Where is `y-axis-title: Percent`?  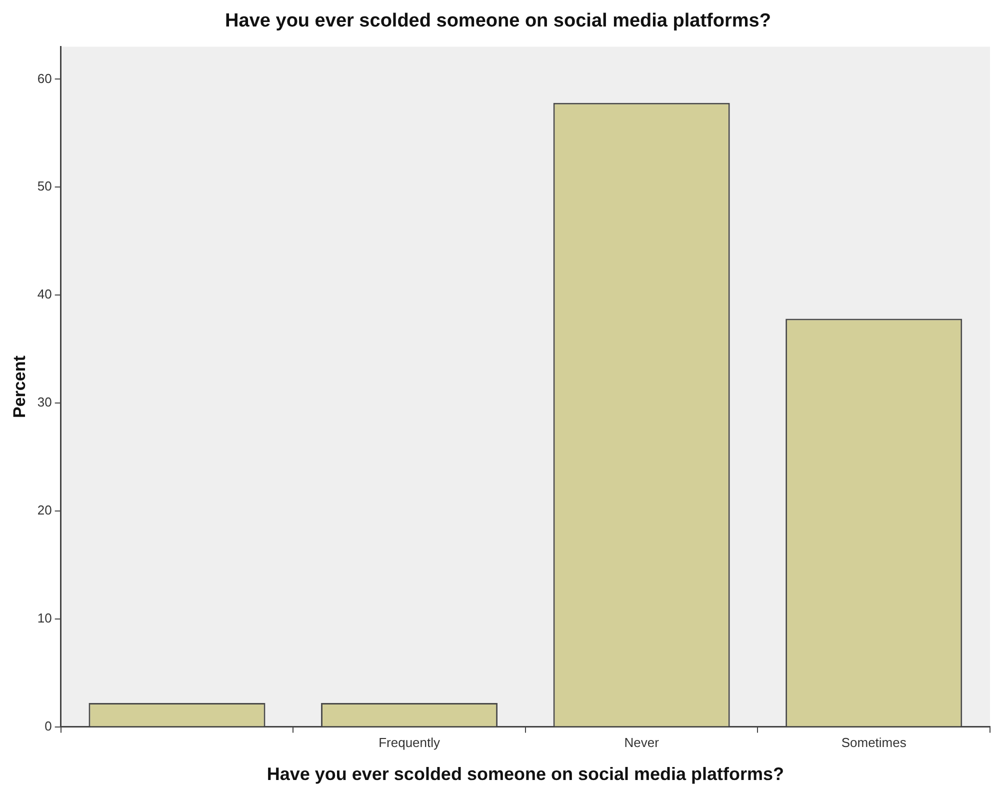
y-axis-title: Percent is located at coordinates (19, 386).